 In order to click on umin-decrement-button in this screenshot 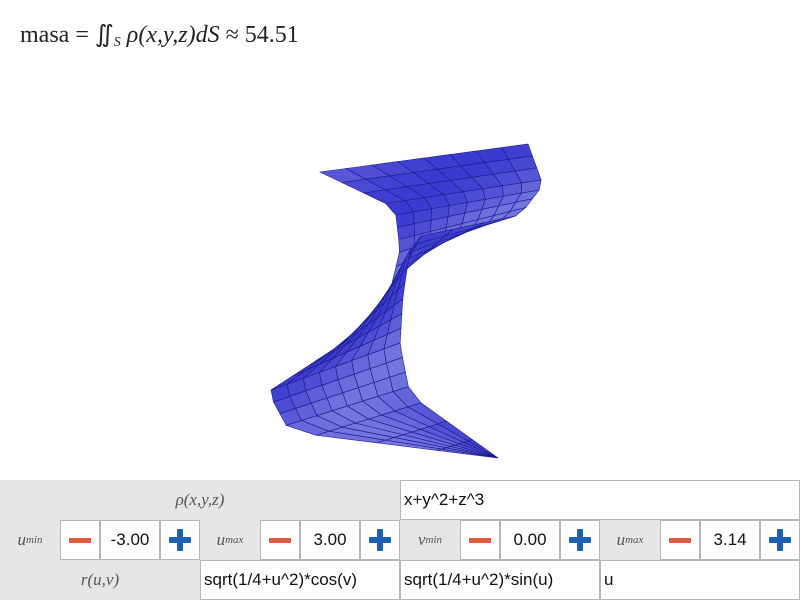, I will do `click(80, 540)`.